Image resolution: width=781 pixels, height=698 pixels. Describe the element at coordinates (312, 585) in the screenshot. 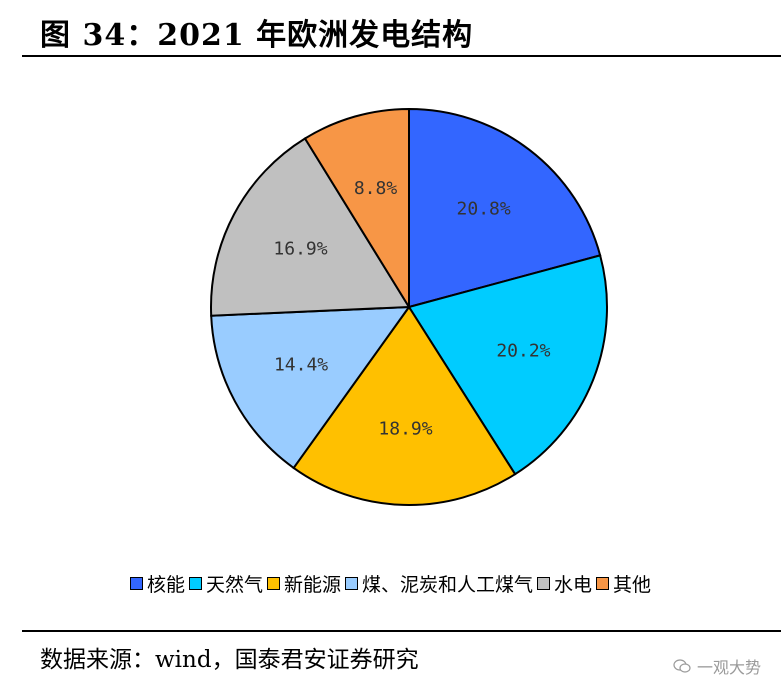

I see `legend-label: 新能源` at that location.